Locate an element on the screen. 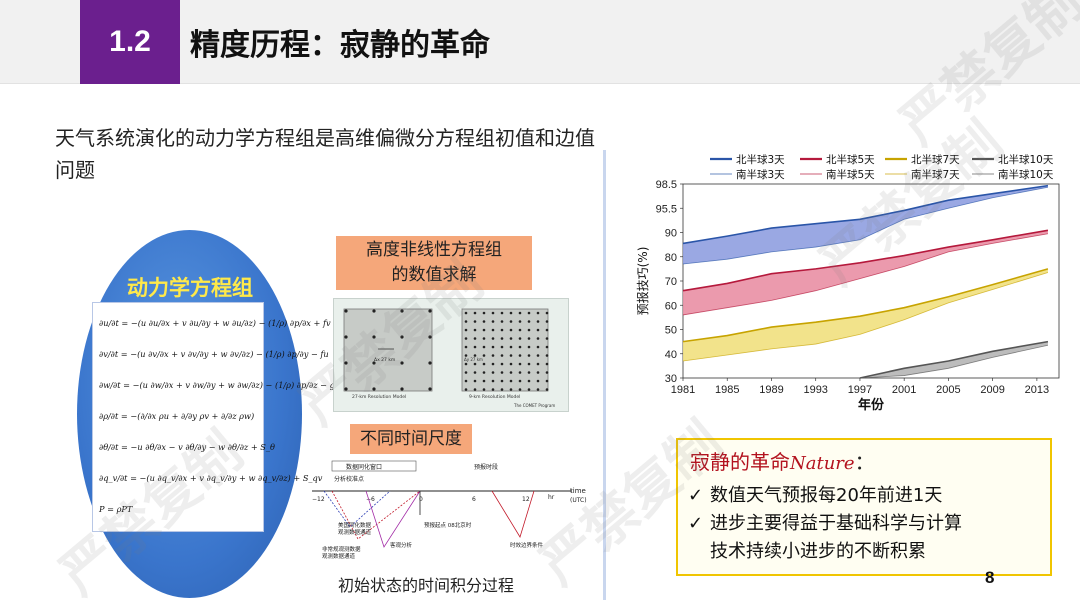 The width and height of the screenshot is (1080, 607). y-axis-label: 预报技巧(%) is located at coordinates (642, 281).